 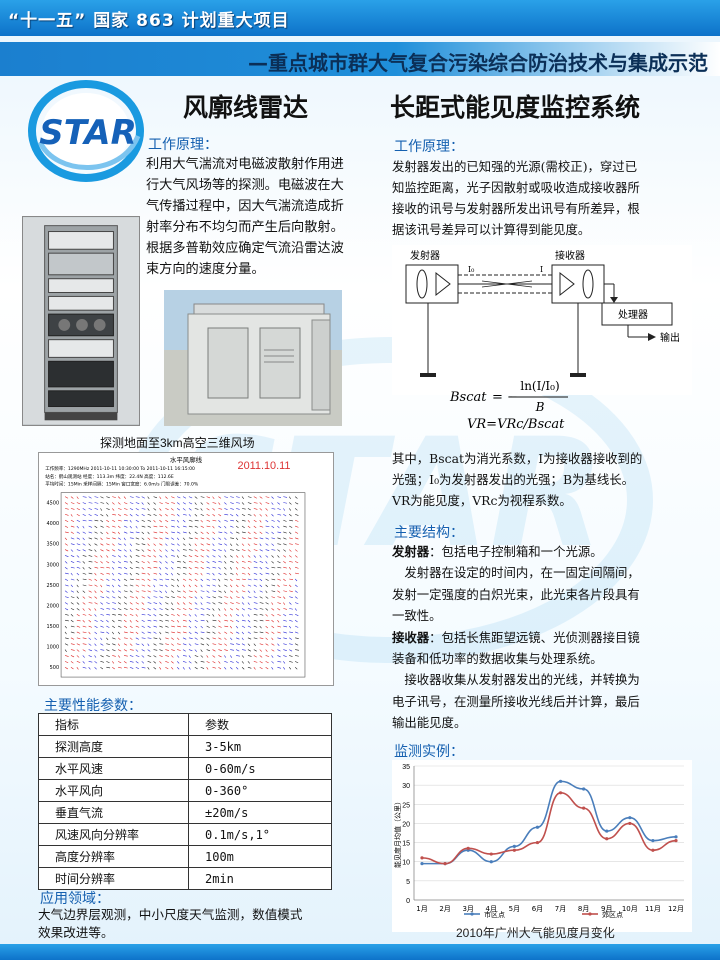 I want to click on chart-y-tick: 25, so click(x=406, y=805).